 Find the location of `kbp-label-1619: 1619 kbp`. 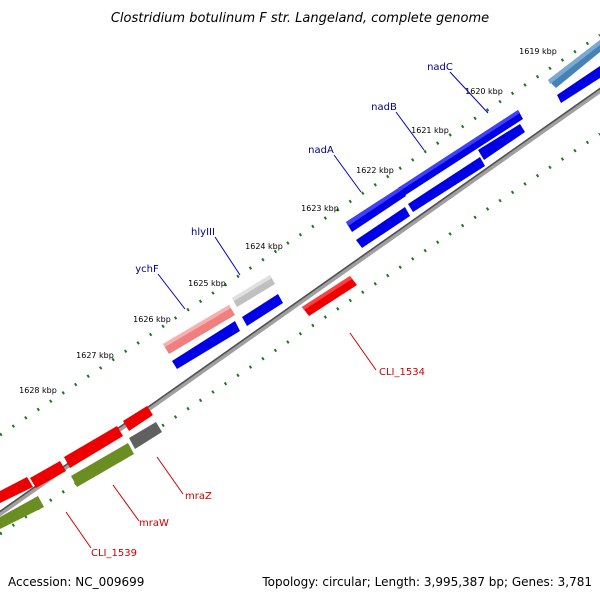

kbp-label-1619: 1619 kbp is located at coordinates (538, 51).